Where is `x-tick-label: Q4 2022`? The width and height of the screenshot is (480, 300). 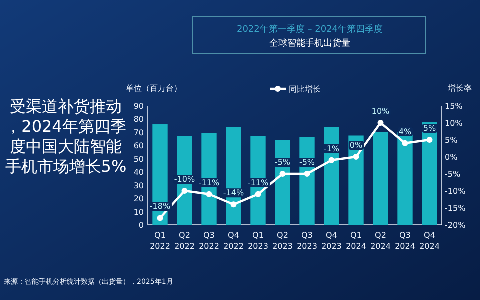
x-tick-label: Q4 2022 is located at coordinates (234, 241).